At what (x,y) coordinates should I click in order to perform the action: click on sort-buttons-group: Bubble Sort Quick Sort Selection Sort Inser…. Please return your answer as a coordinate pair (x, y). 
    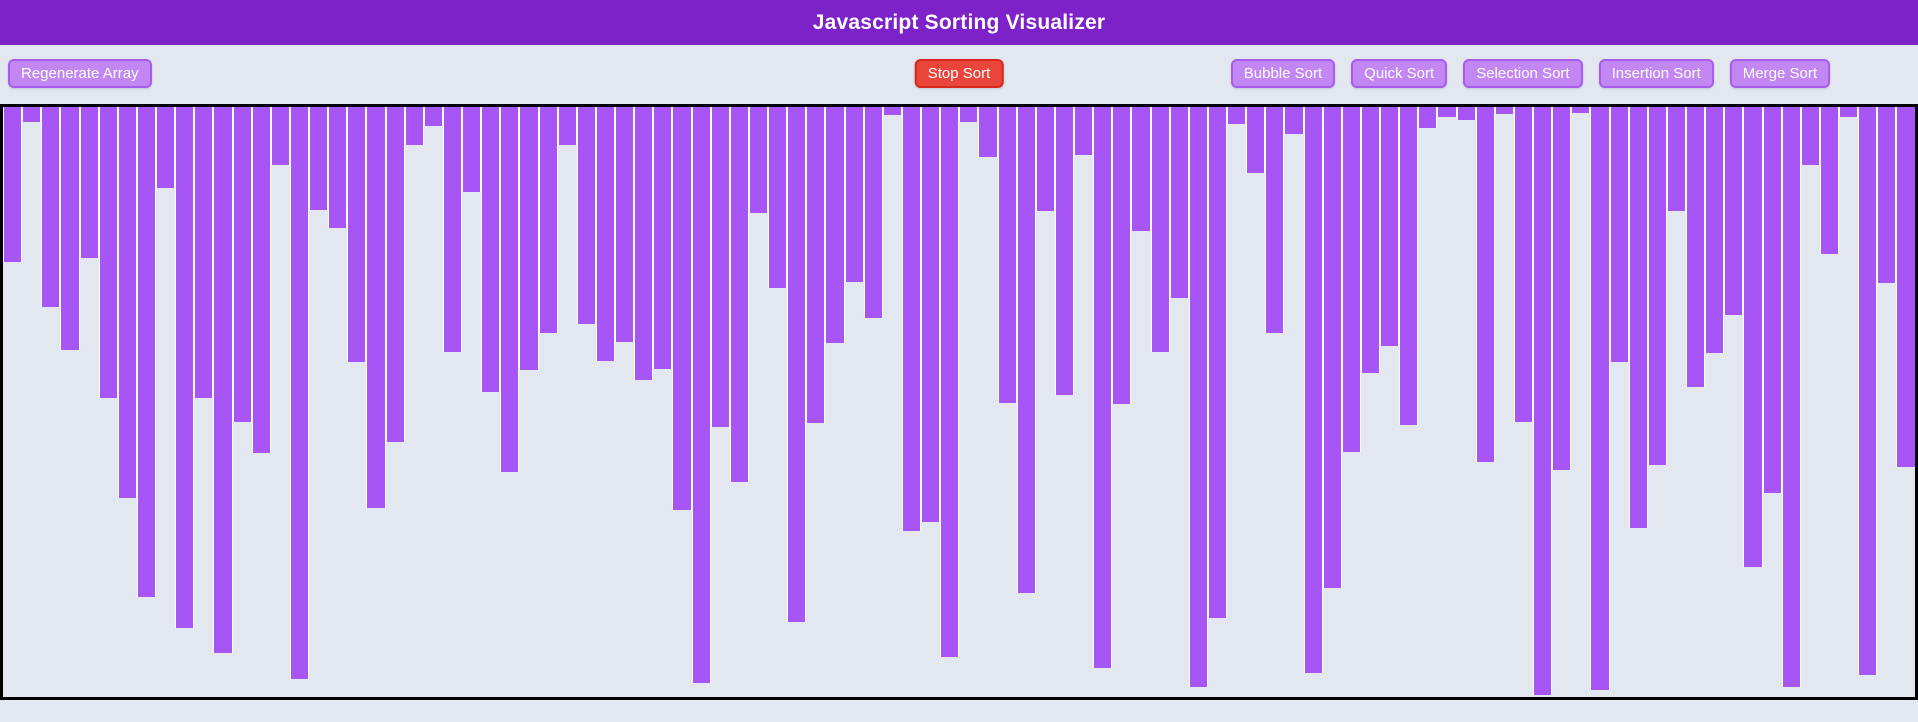
    Looking at the image, I should click on (1530, 73).